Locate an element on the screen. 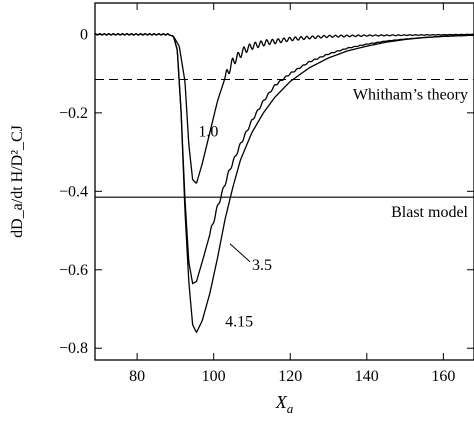 The width and height of the screenshot is (474, 421). x-tick-label: 140 is located at coordinates (367, 376).